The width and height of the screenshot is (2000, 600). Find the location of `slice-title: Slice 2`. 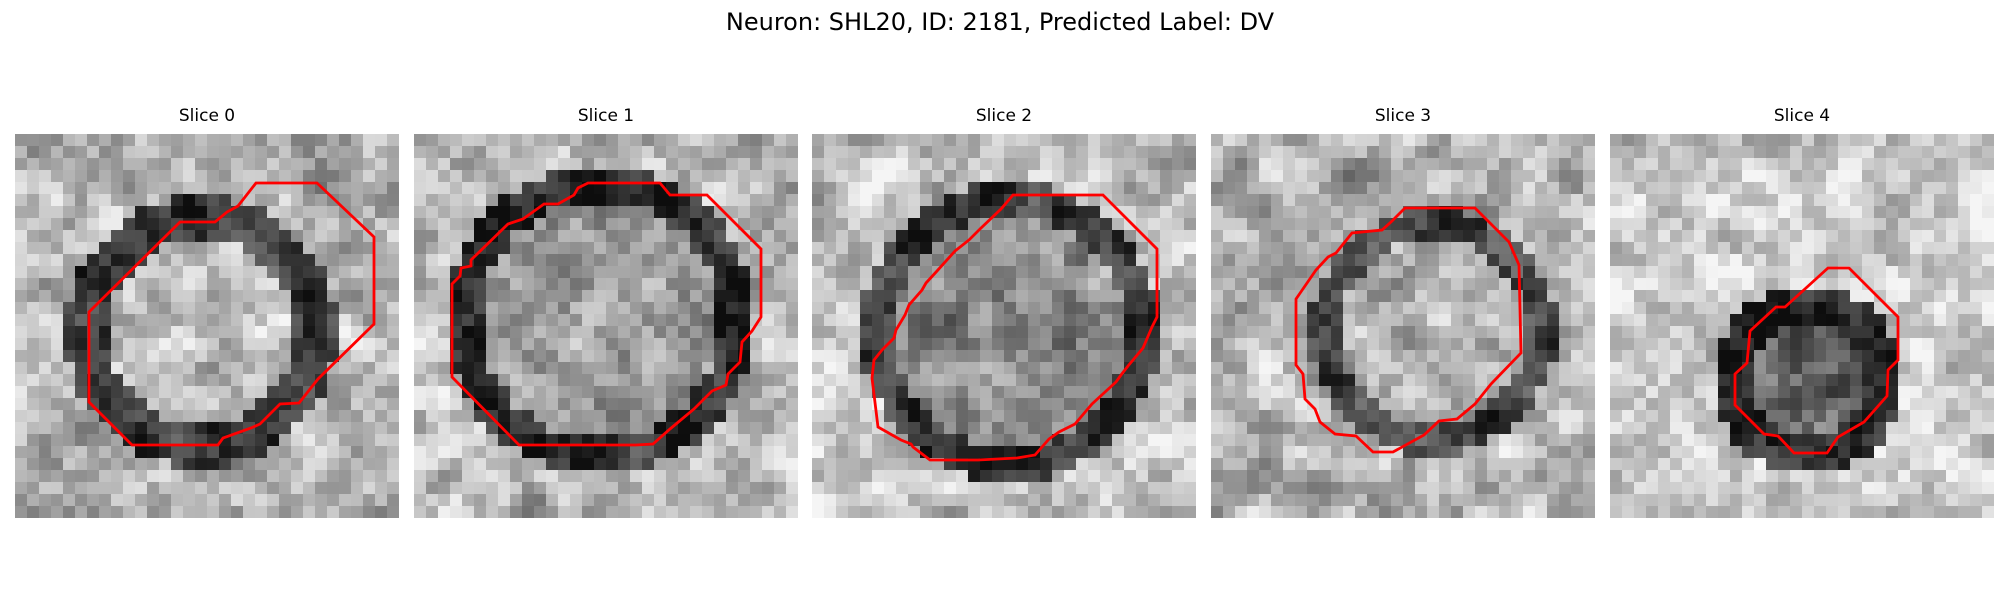

slice-title: Slice 2 is located at coordinates (1004, 116).